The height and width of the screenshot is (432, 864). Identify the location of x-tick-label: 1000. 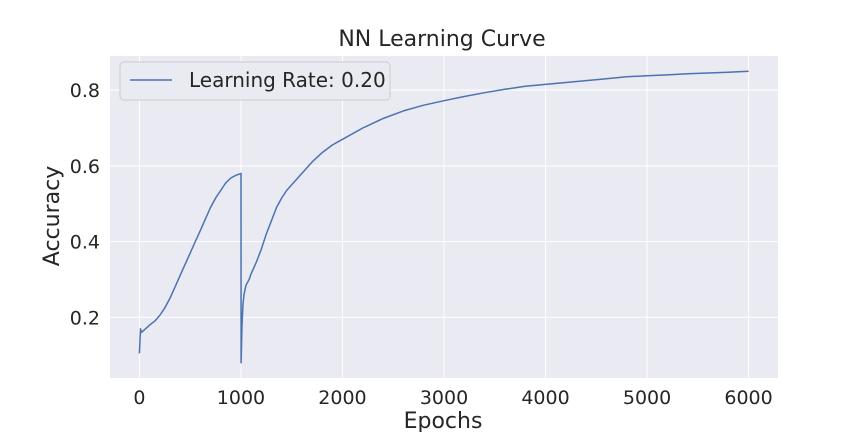
(241, 398).